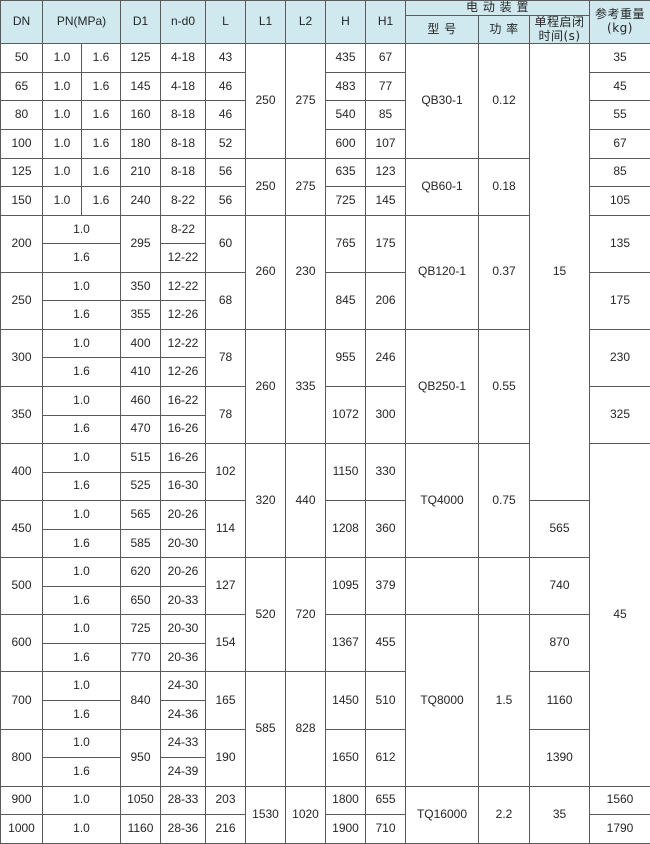 The image size is (650, 844). I want to click on cell-l1: 585, so click(265, 729).